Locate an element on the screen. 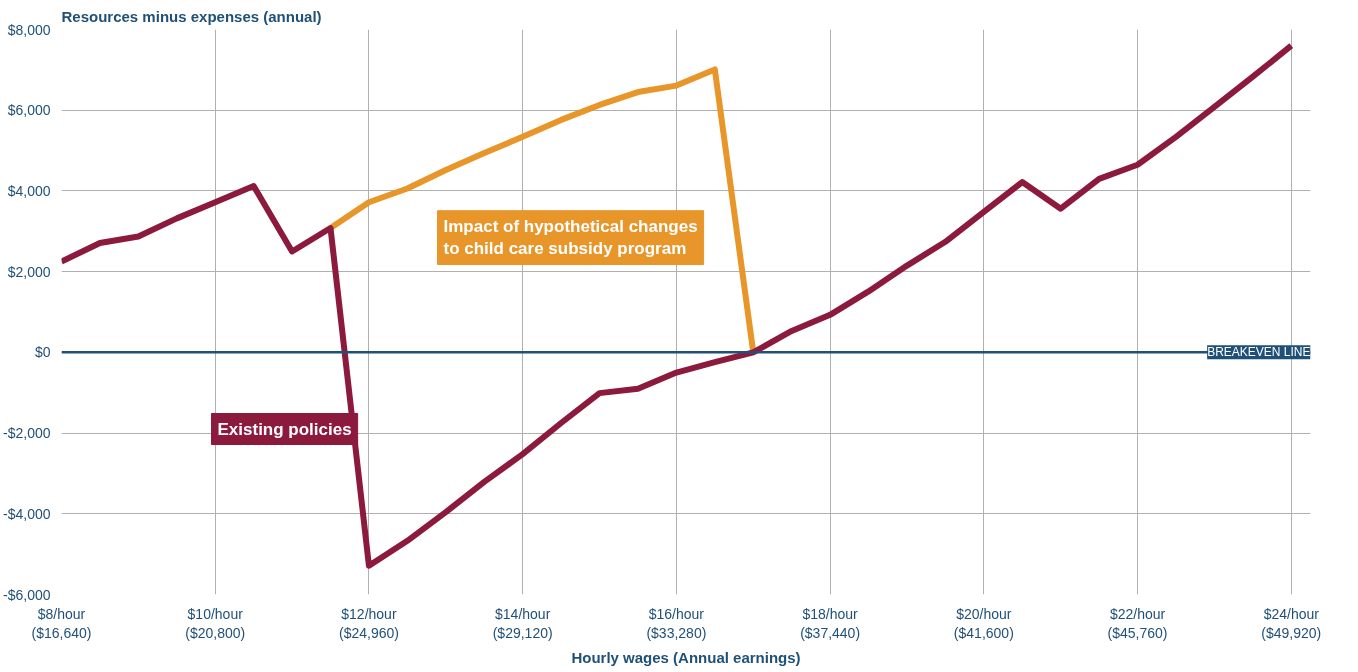 The width and height of the screenshot is (1358, 672). x-tick-label: $20/hour ($41,600) is located at coordinates (983, 623).